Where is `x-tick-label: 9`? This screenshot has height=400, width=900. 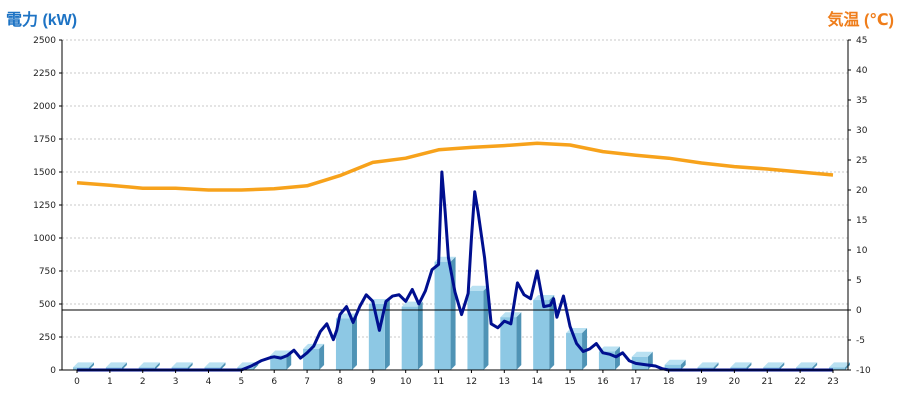 x-tick-label: 9 is located at coordinates (373, 382).